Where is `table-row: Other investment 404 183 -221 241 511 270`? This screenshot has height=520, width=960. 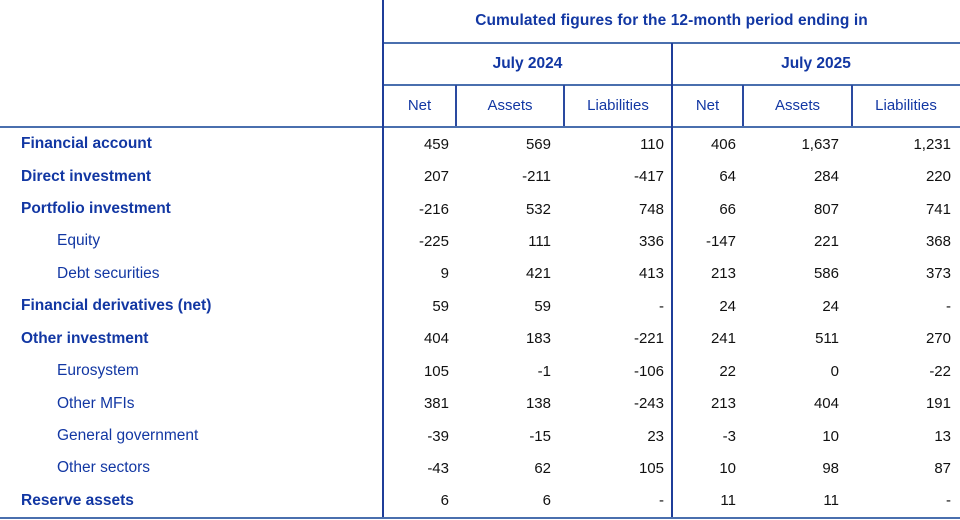 table-row: Other investment 404 183 -221 241 511 270 is located at coordinates (480, 339).